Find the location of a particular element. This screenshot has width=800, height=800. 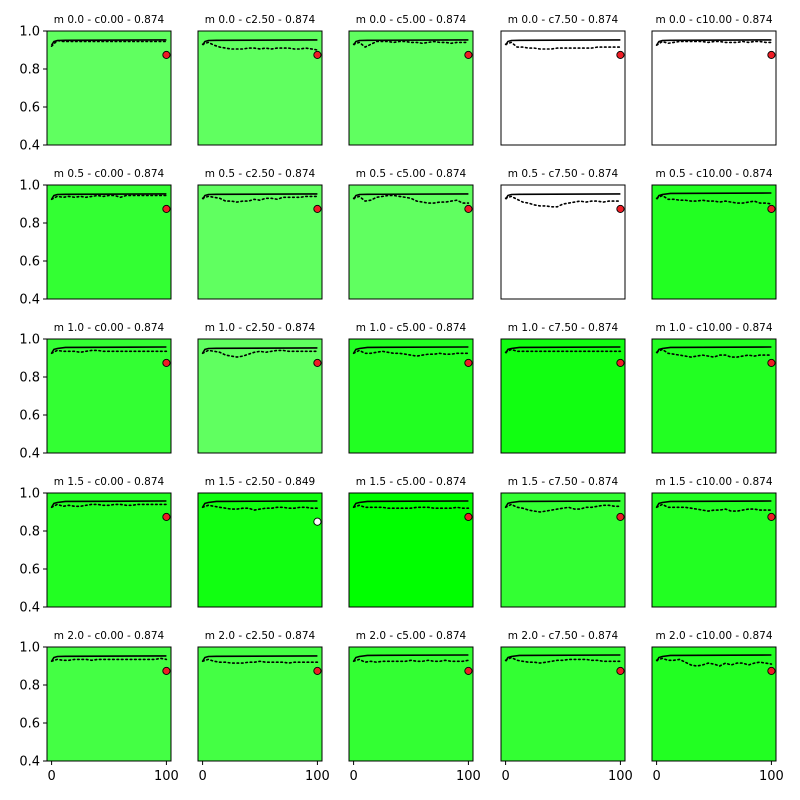

panel: m 1.0 - c2.50 - 0.874 is located at coordinates (260, 388).